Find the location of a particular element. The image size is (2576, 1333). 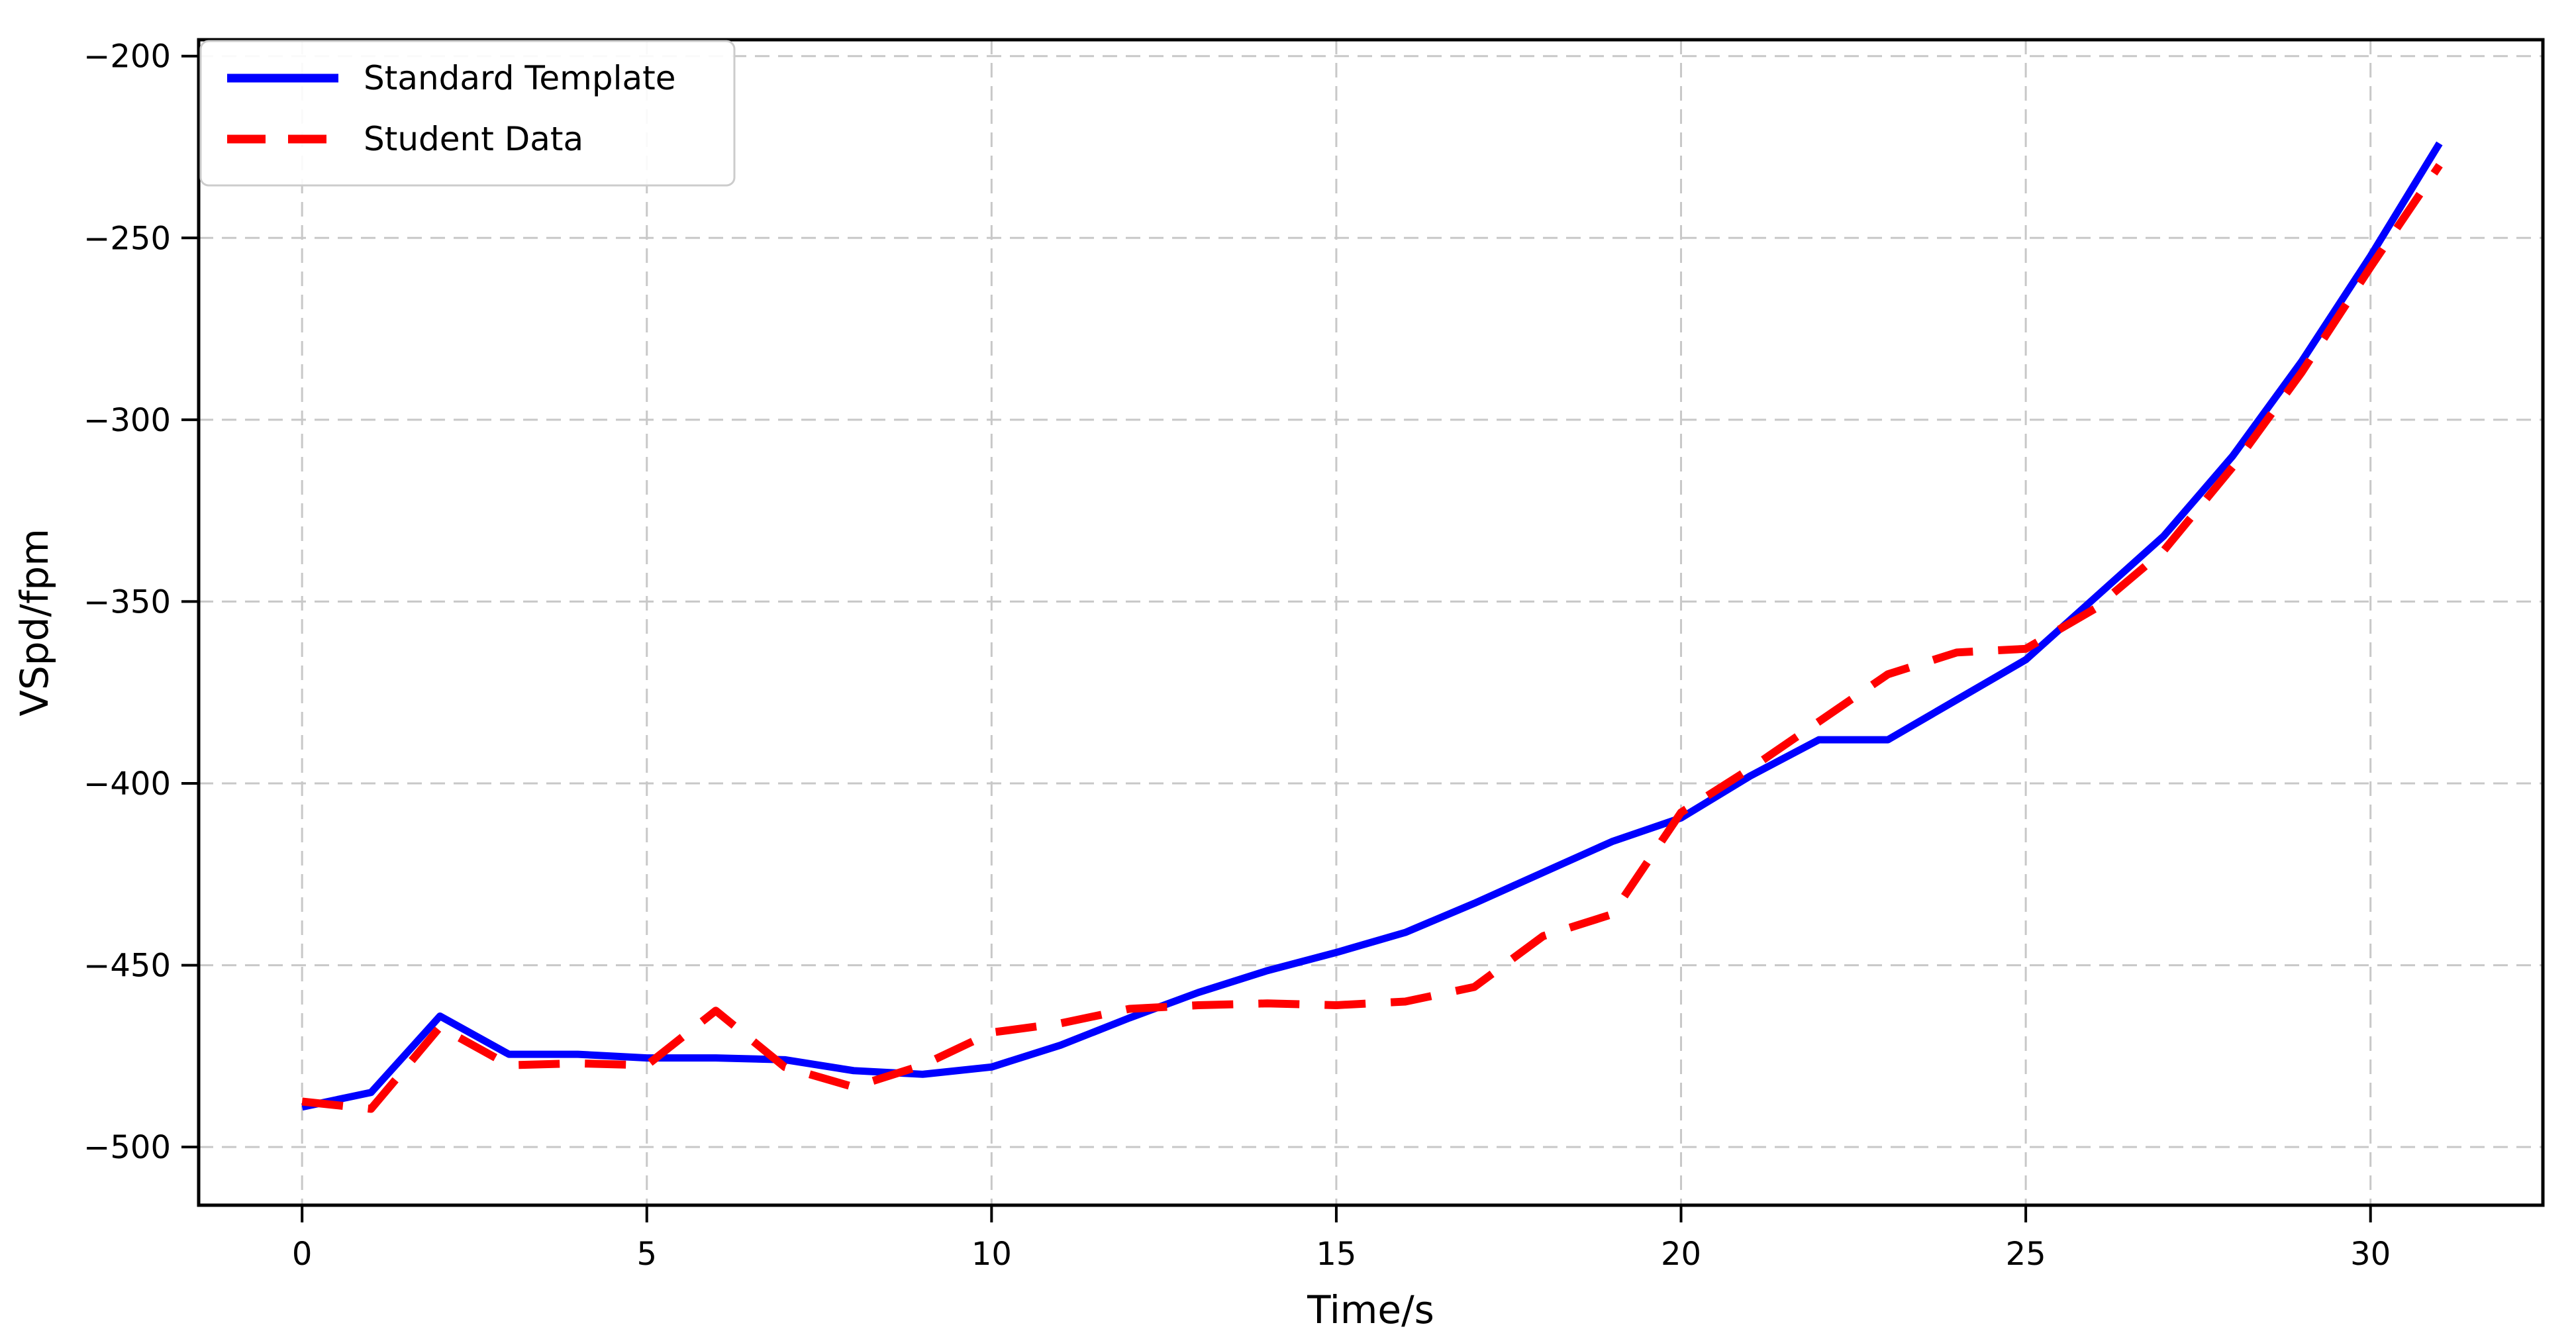

y-tick-label: −400 is located at coordinates (127, 784).